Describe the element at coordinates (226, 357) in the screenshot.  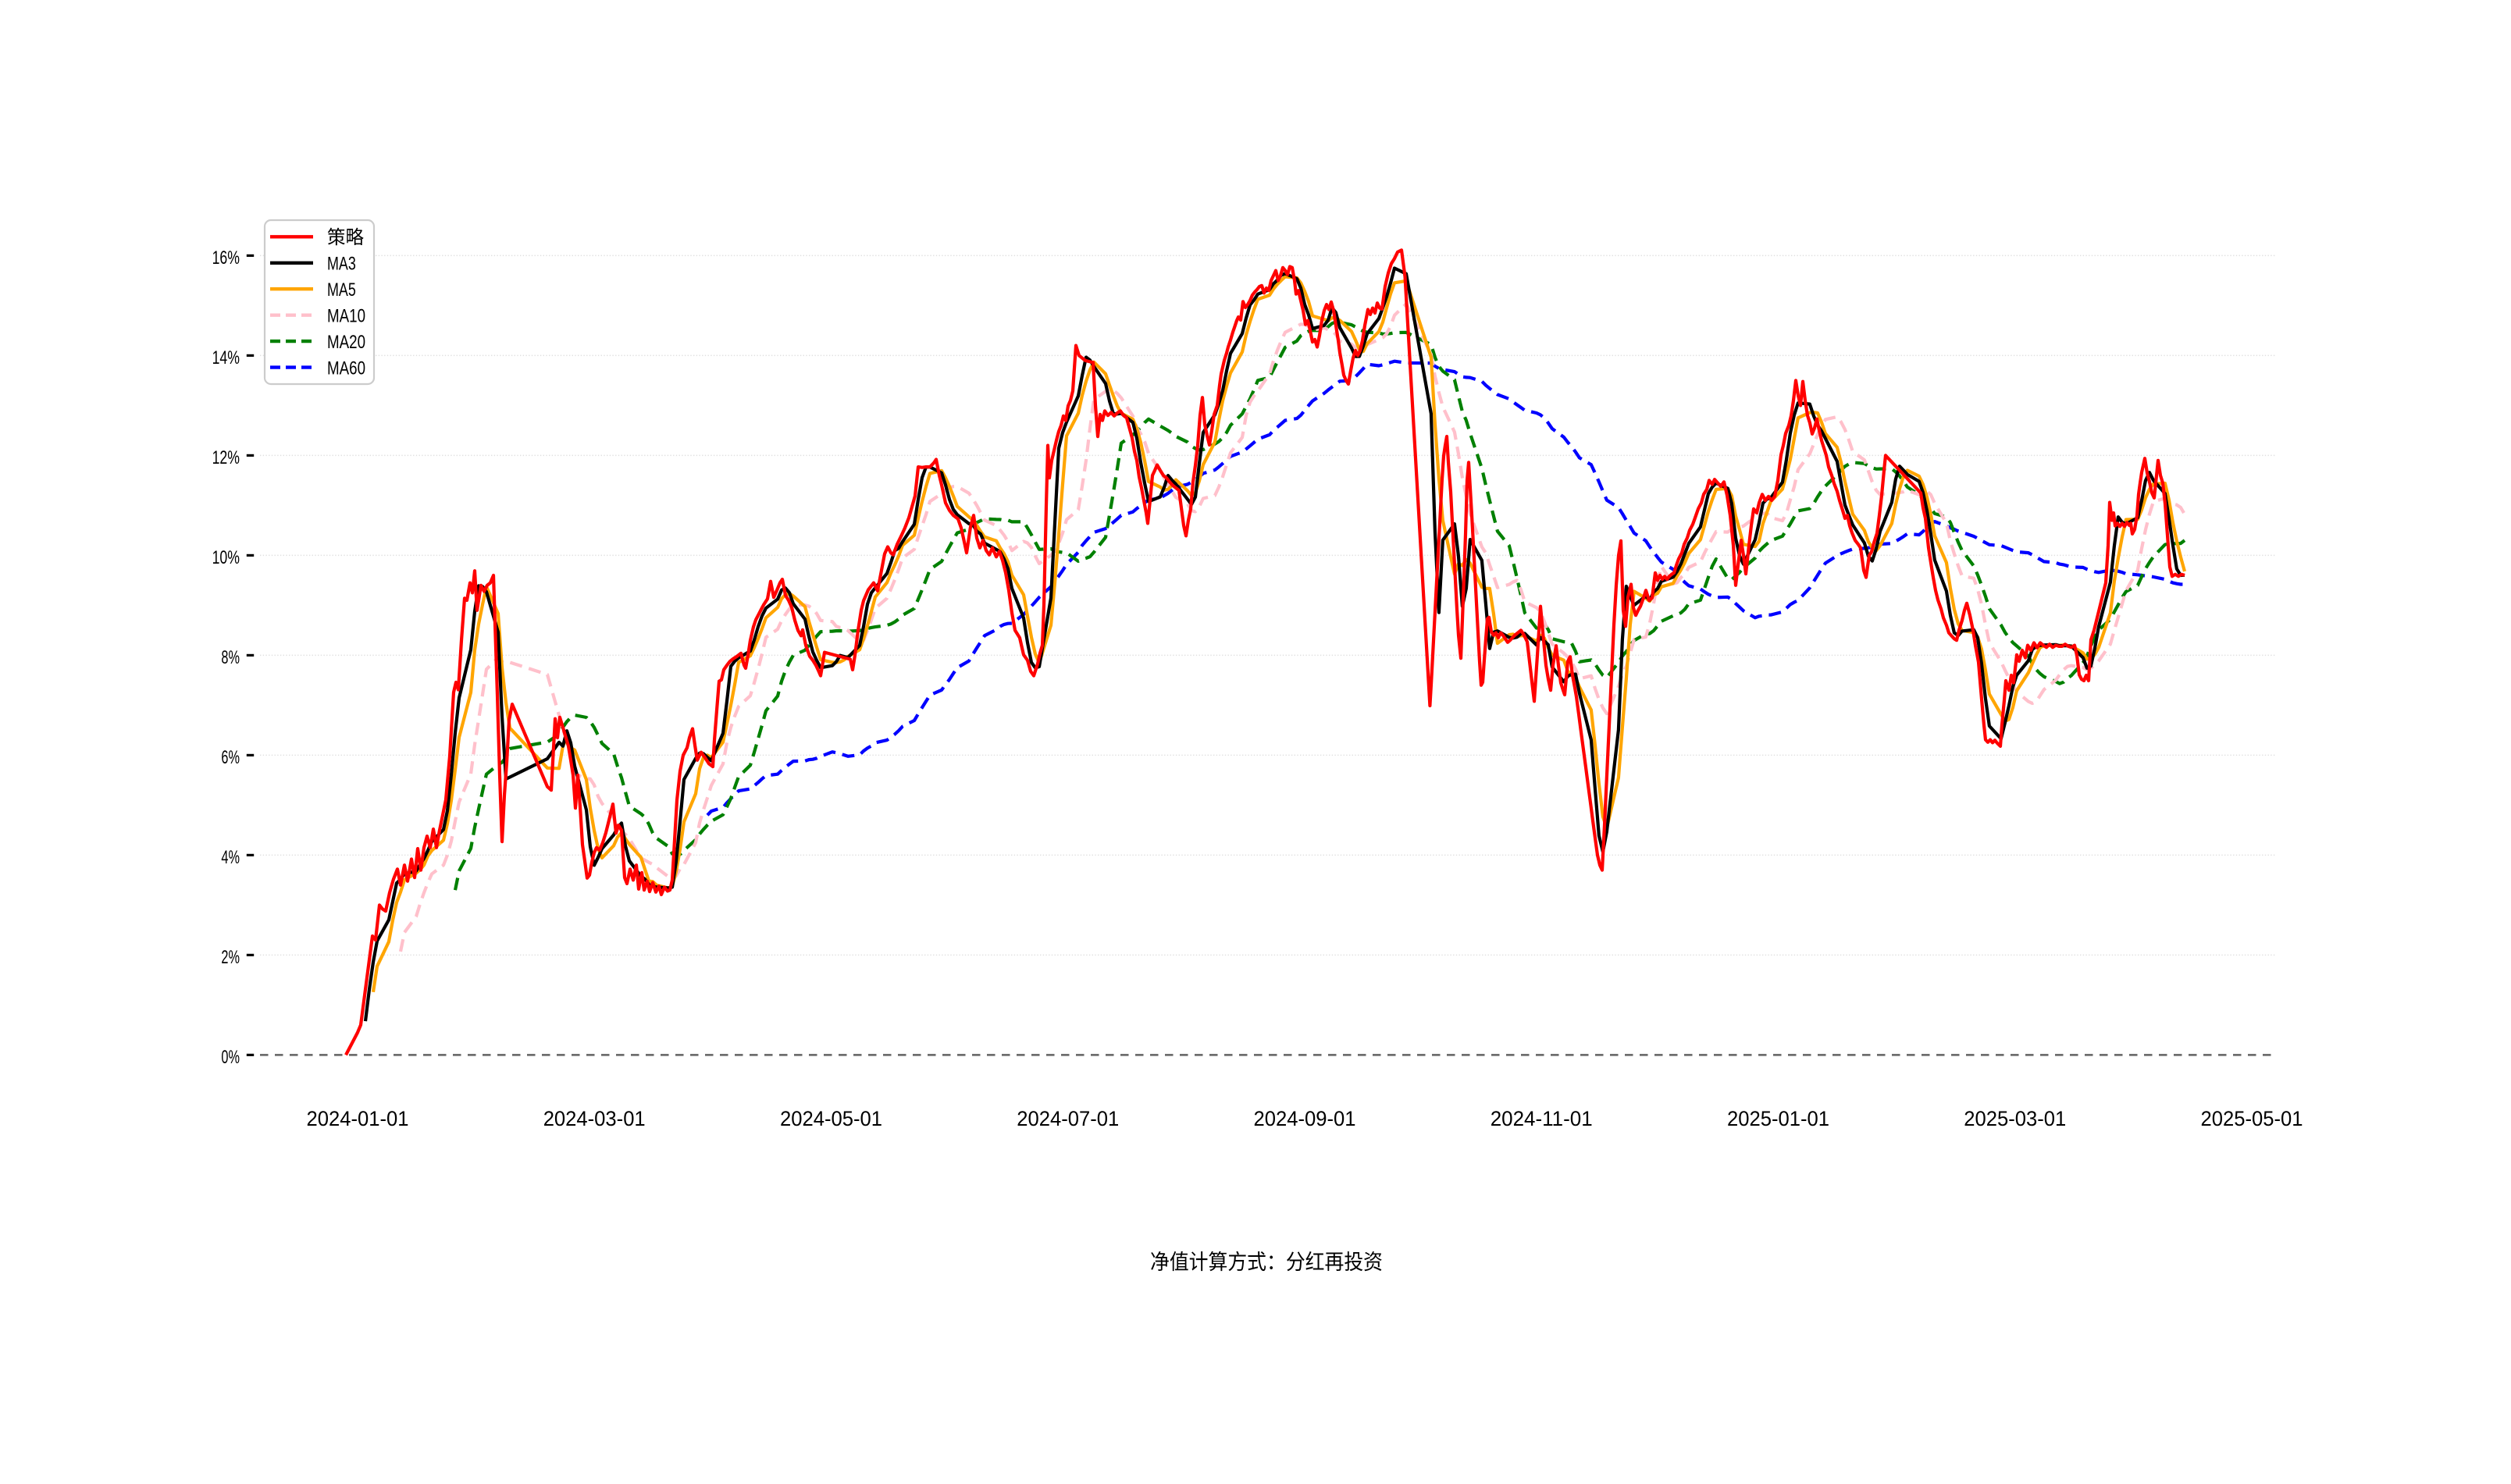
I see `svg-text: 14%` at that location.